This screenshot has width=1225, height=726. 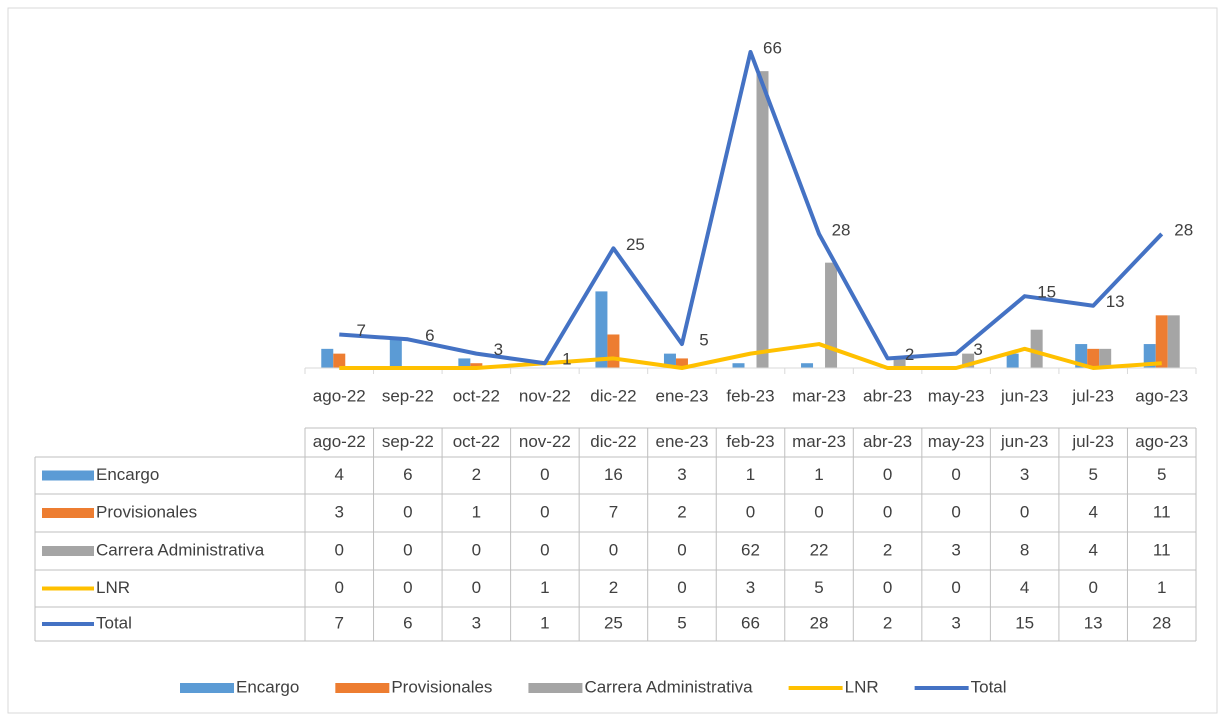 What do you see at coordinates (1046, 292) in the screenshot?
I see `data-label: 15` at bounding box center [1046, 292].